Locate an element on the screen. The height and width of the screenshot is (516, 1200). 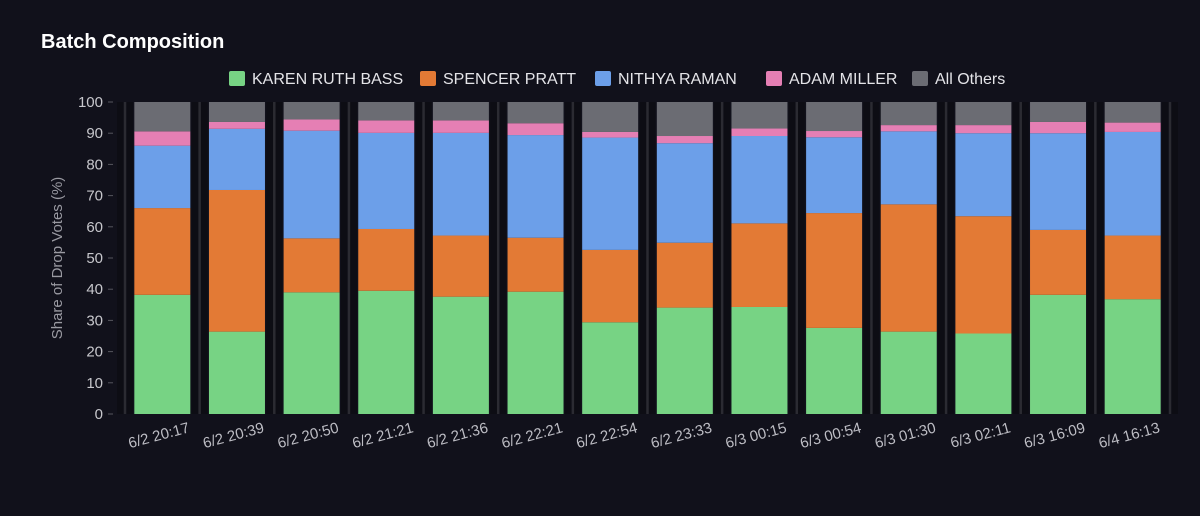
y-tick-label: 80 is located at coordinates (94, 164).